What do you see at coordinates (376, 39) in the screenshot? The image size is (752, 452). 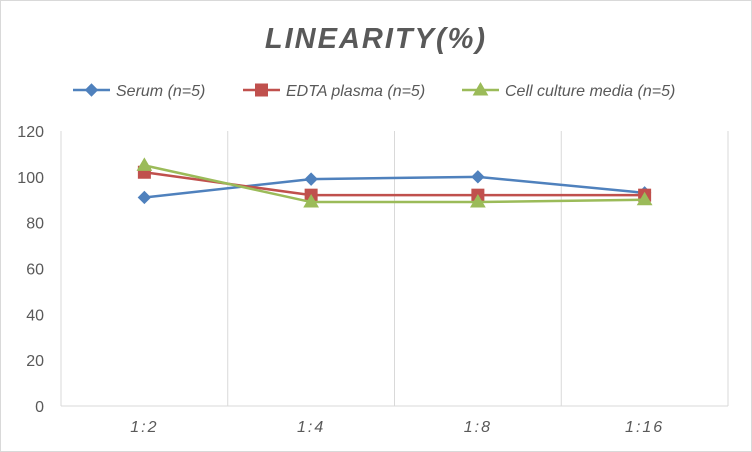 I see `chart-title: LINEARITY(%)` at bounding box center [376, 39].